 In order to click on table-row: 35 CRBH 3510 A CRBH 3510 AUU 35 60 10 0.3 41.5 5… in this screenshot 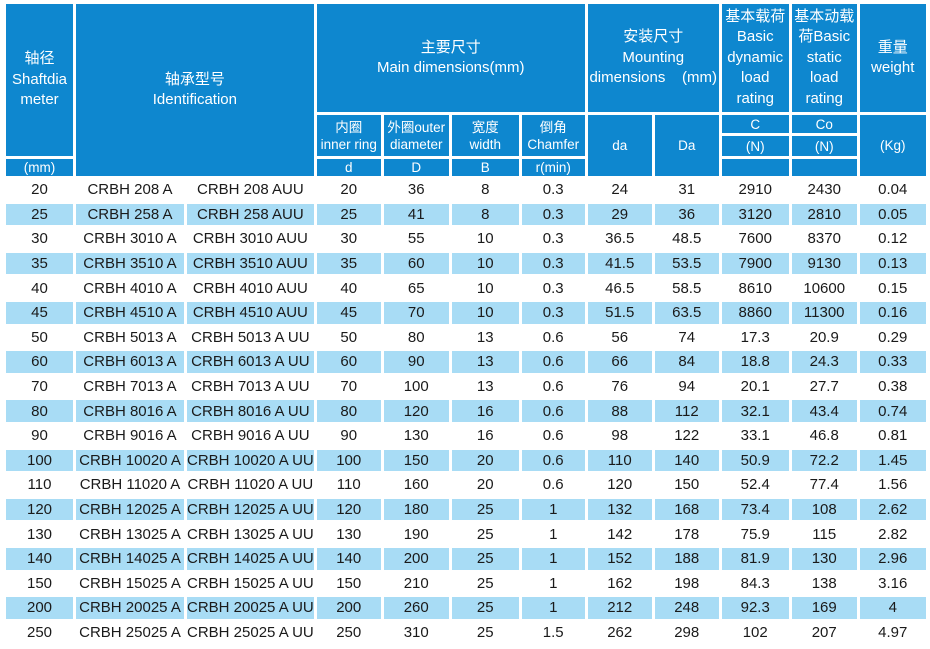, I will do `click(466, 263)`.